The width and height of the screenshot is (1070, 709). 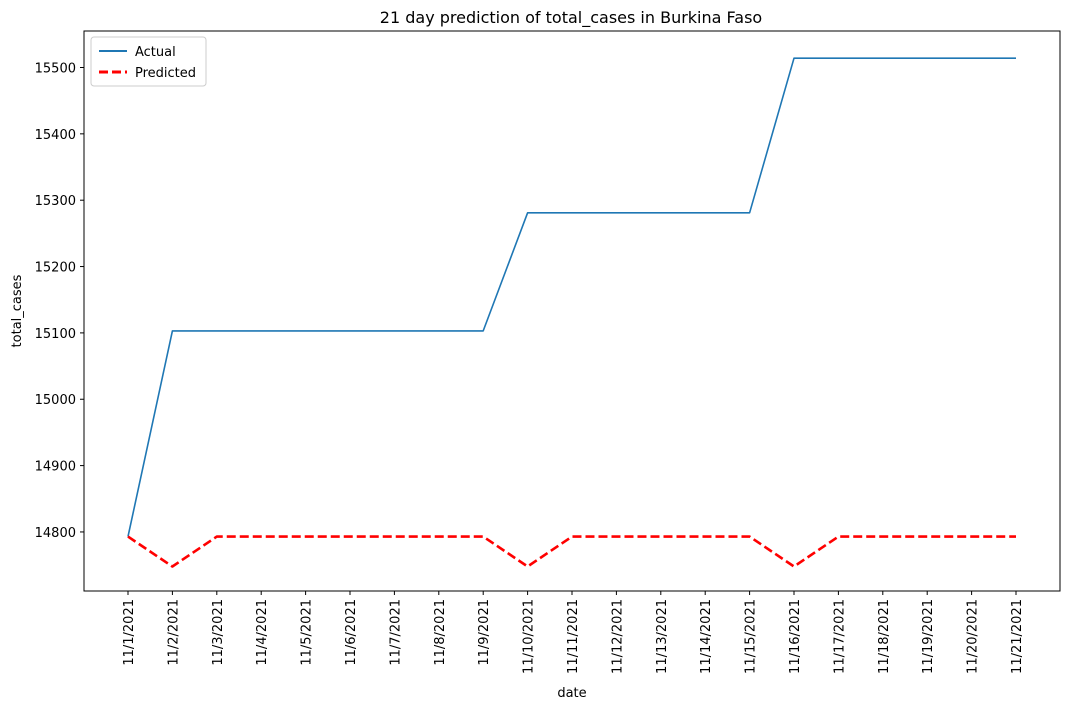 I want to click on x-tick-label: 11/6/2021, so click(x=351, y=632).